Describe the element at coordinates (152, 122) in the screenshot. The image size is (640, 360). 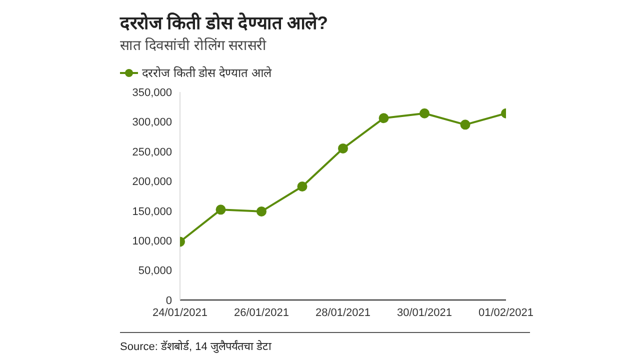
I see `y-tick-label: 300,000` at that location.